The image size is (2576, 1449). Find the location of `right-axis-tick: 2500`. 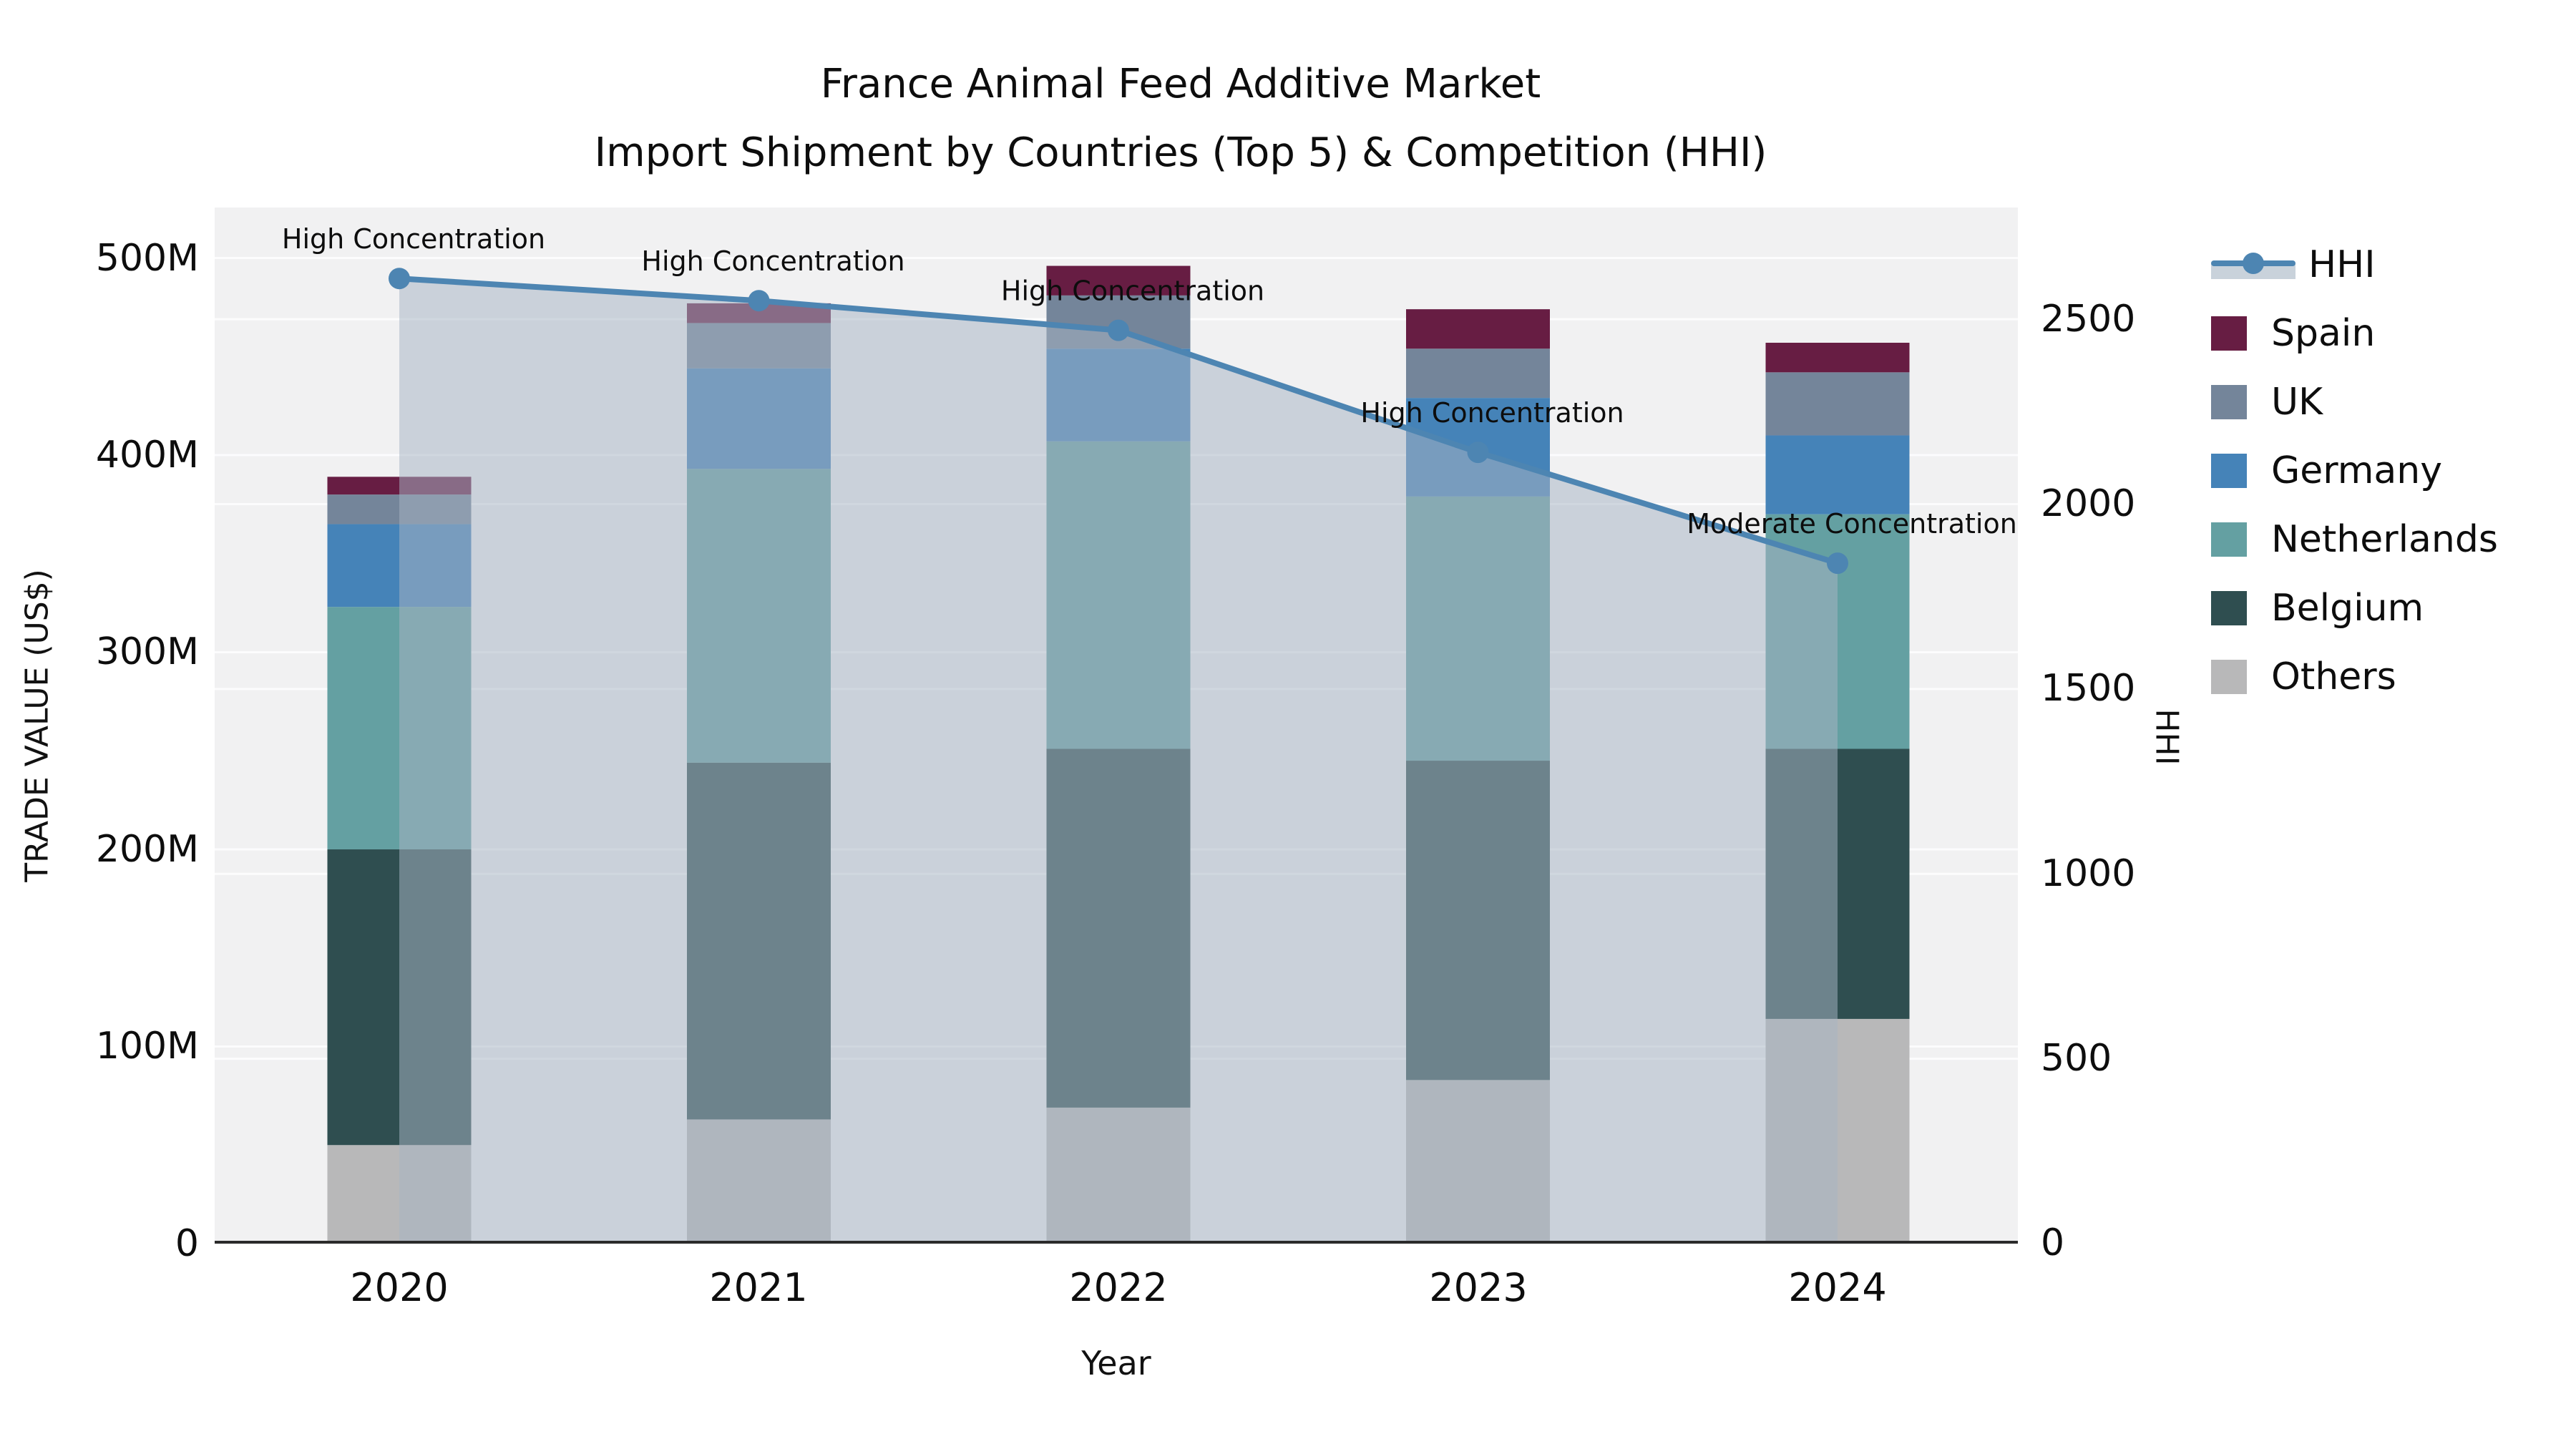

right-axis-tick: 2500 is located at coordinates (2088, 319).